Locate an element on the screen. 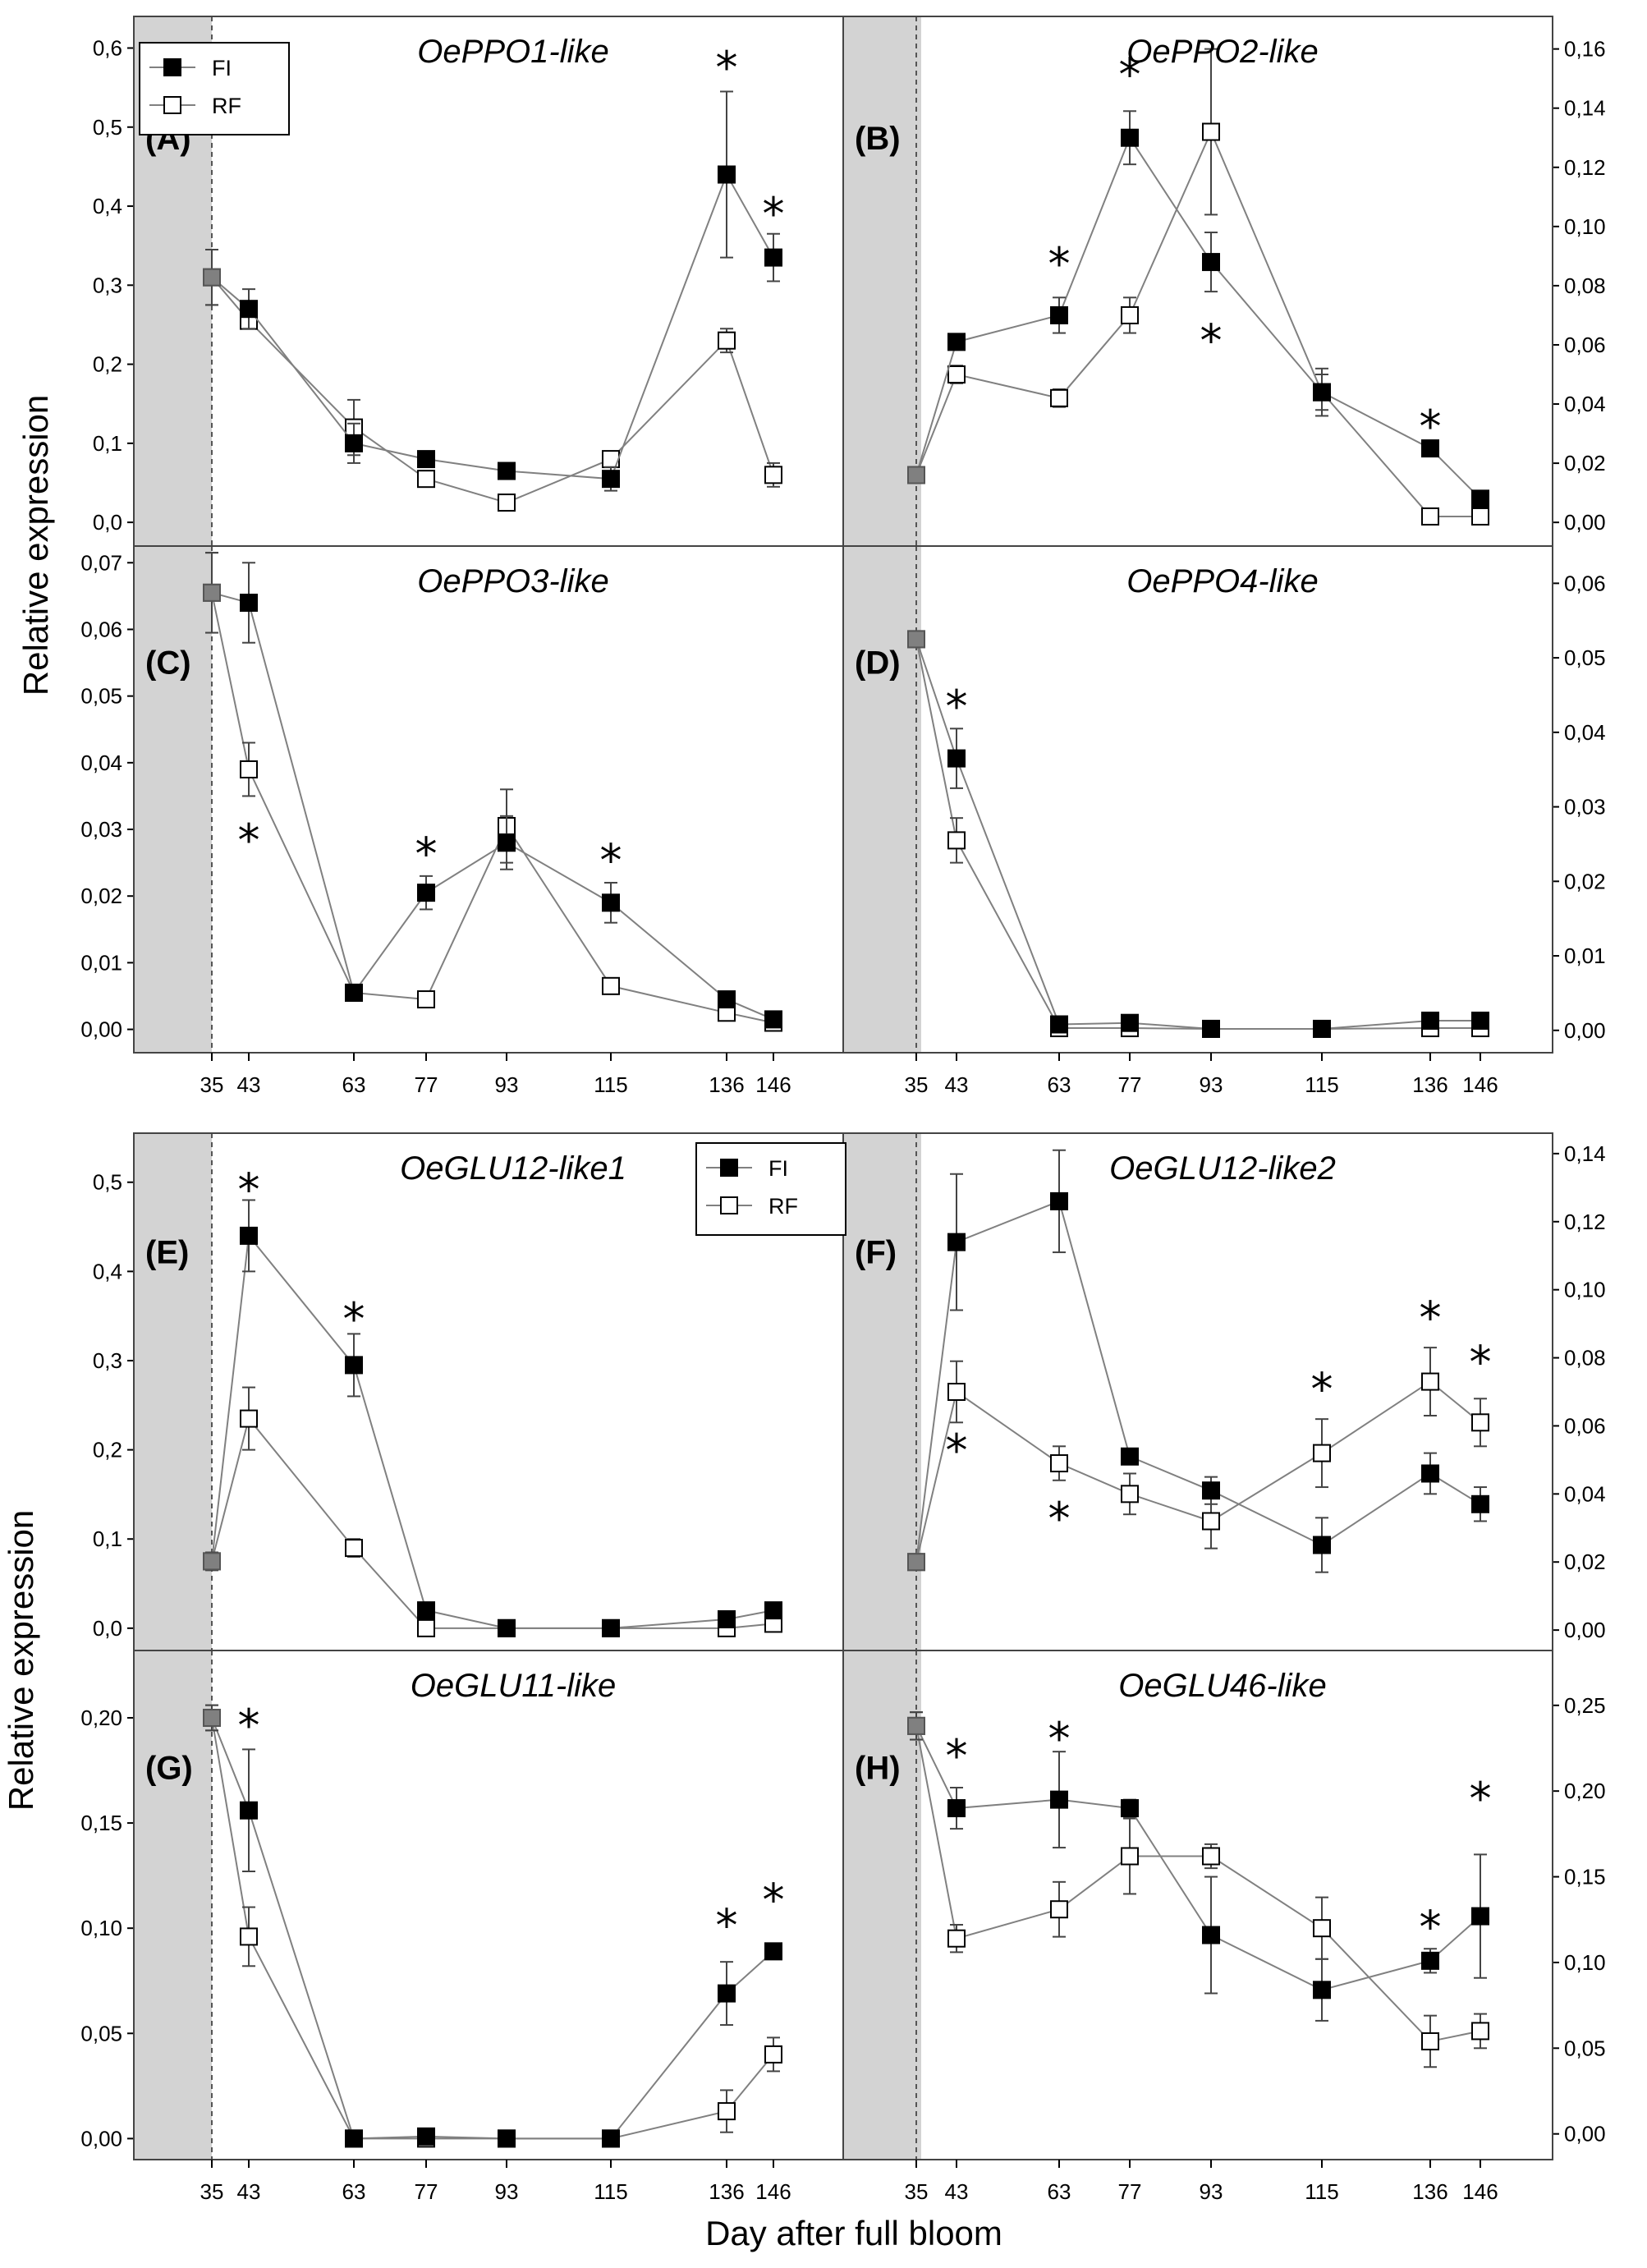  y-tick-label: 0,01 is located at coordinates (101, 962).